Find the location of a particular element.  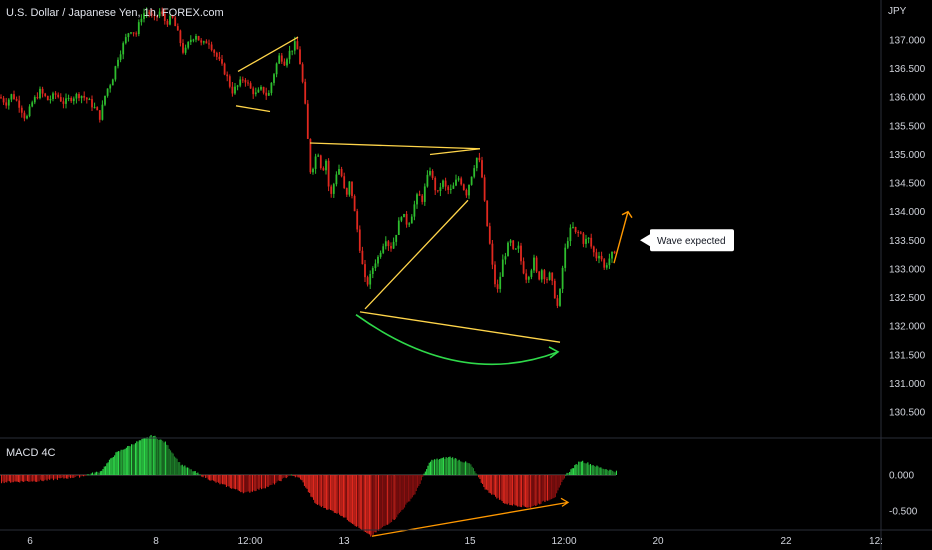

indicator-title: MACD 4C is located at coordinates (31, 453).